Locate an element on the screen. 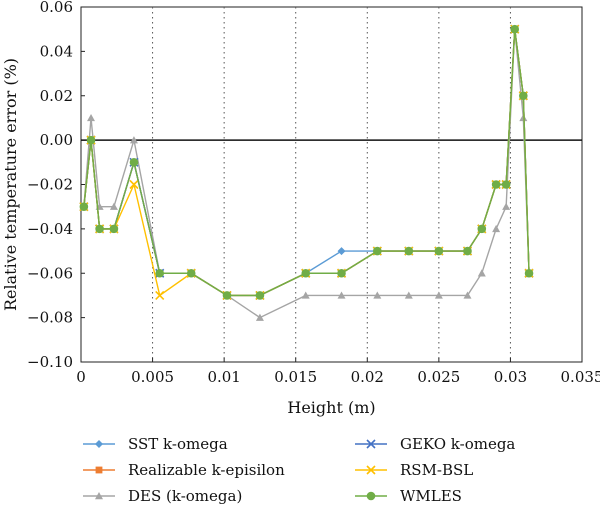  legend-item: WMLES is located at coordinates (408, 496).